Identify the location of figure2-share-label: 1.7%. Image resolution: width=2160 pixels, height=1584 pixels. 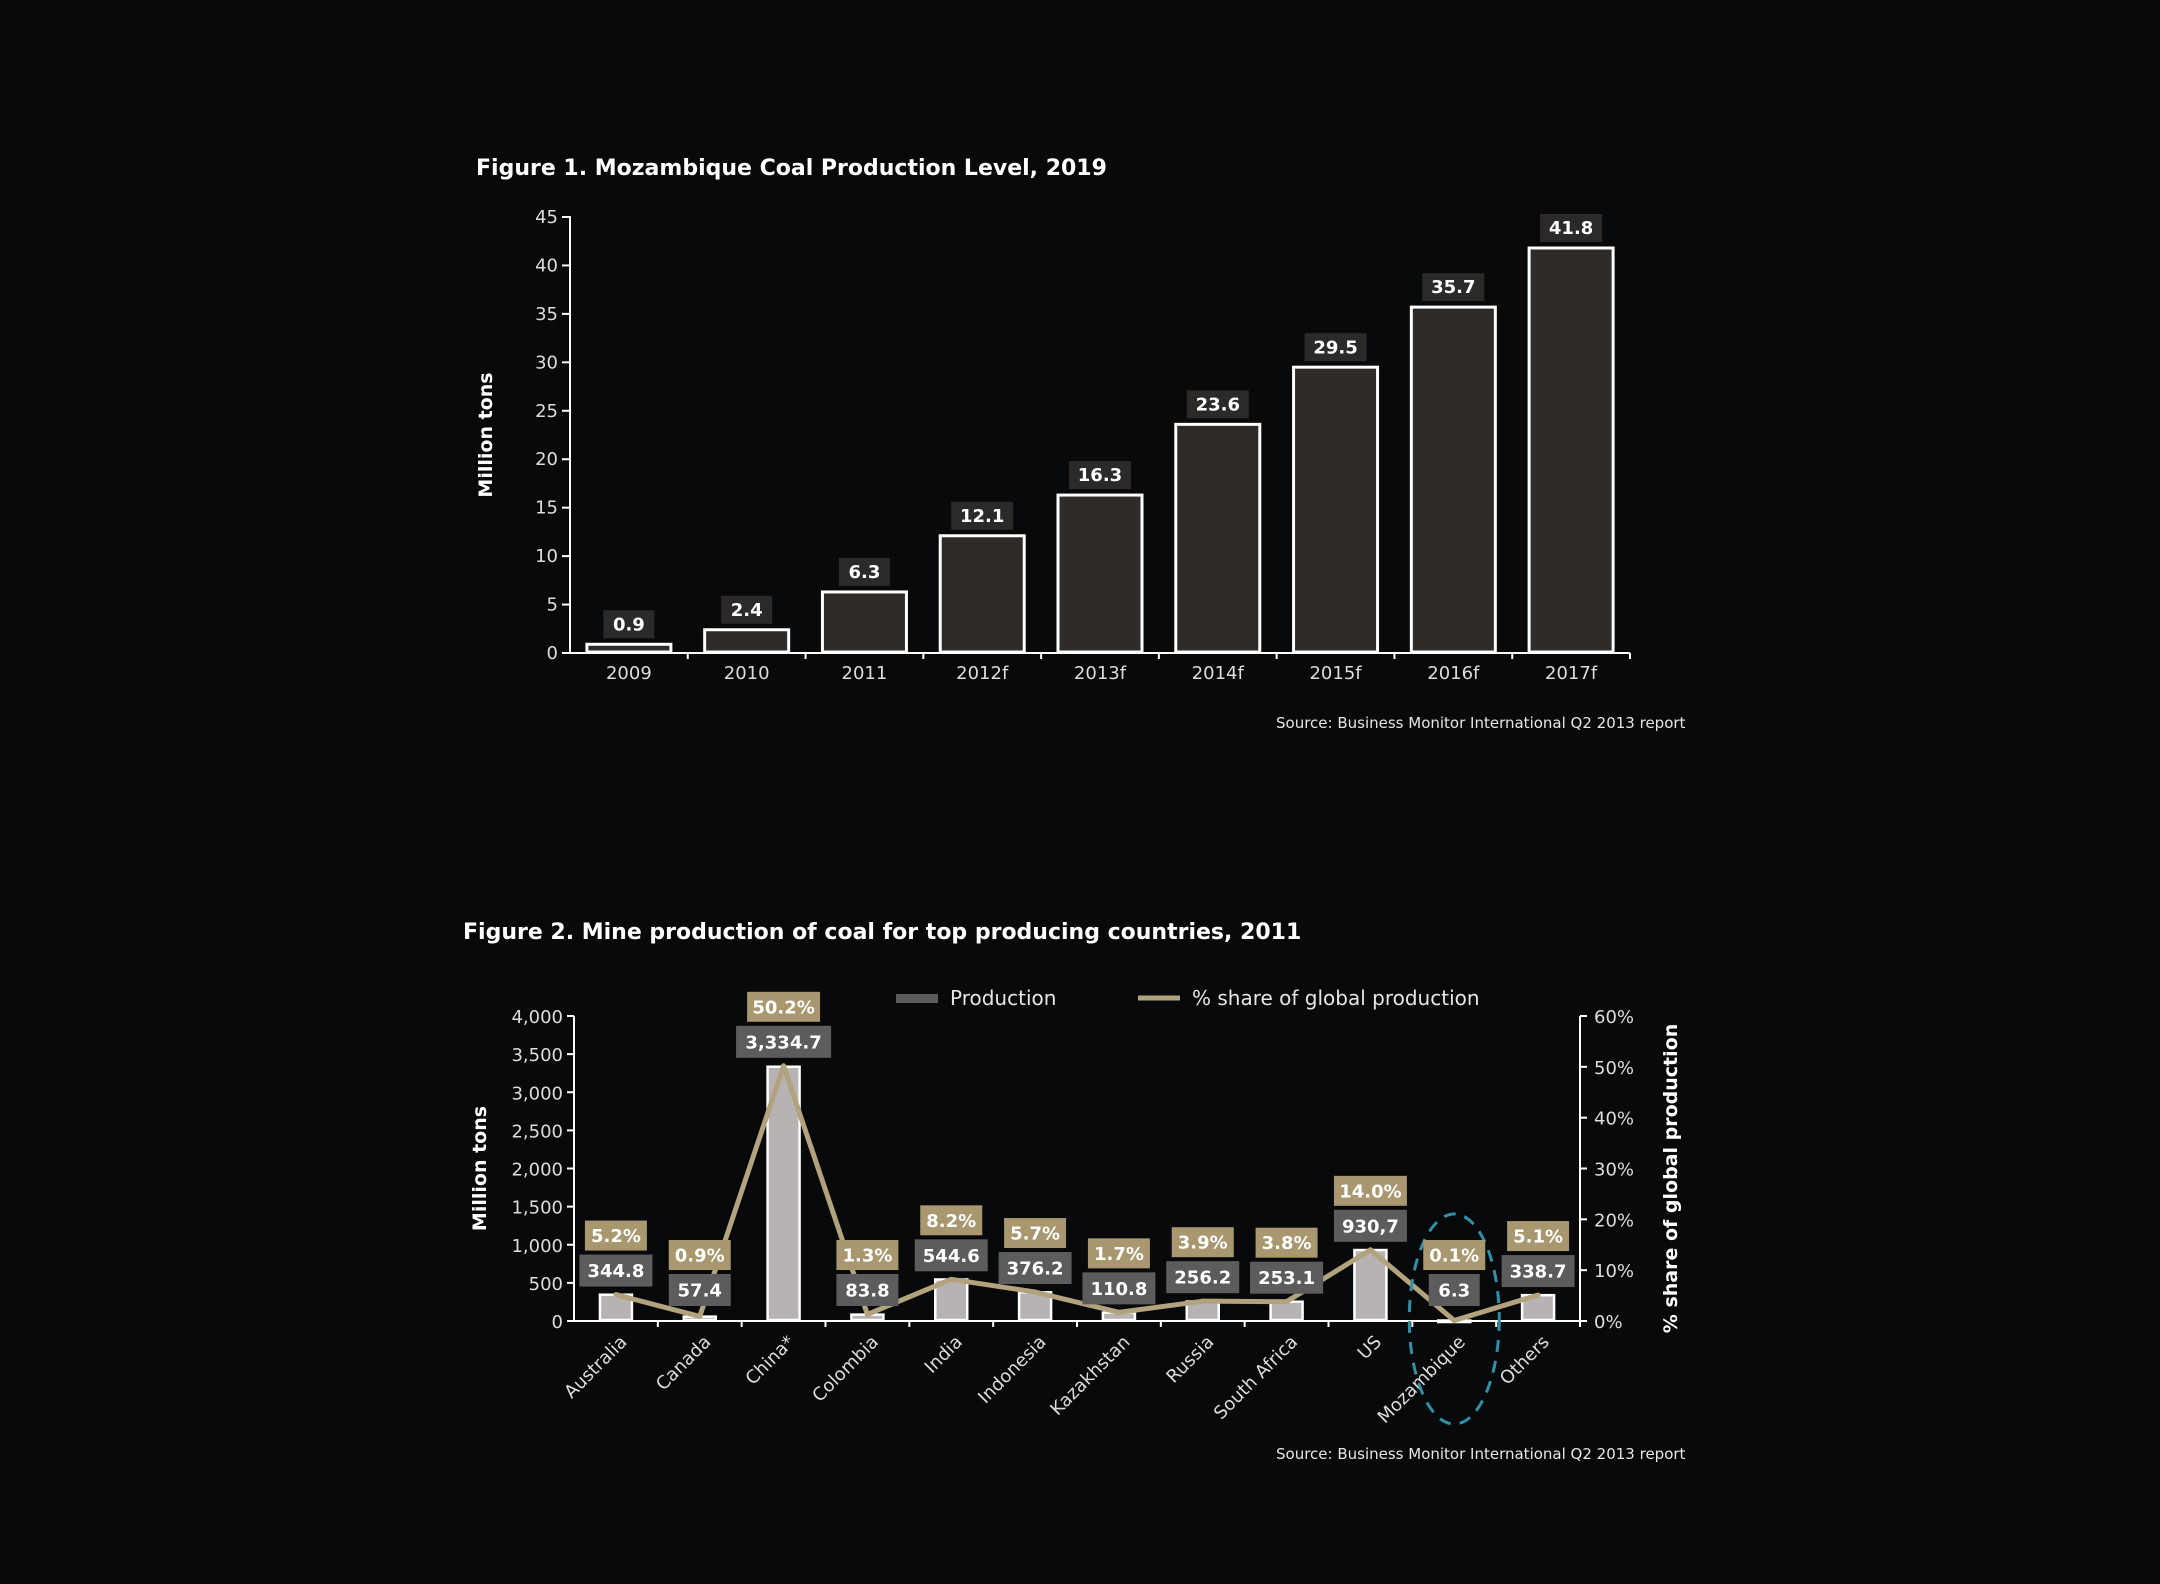
(1119, 1254).